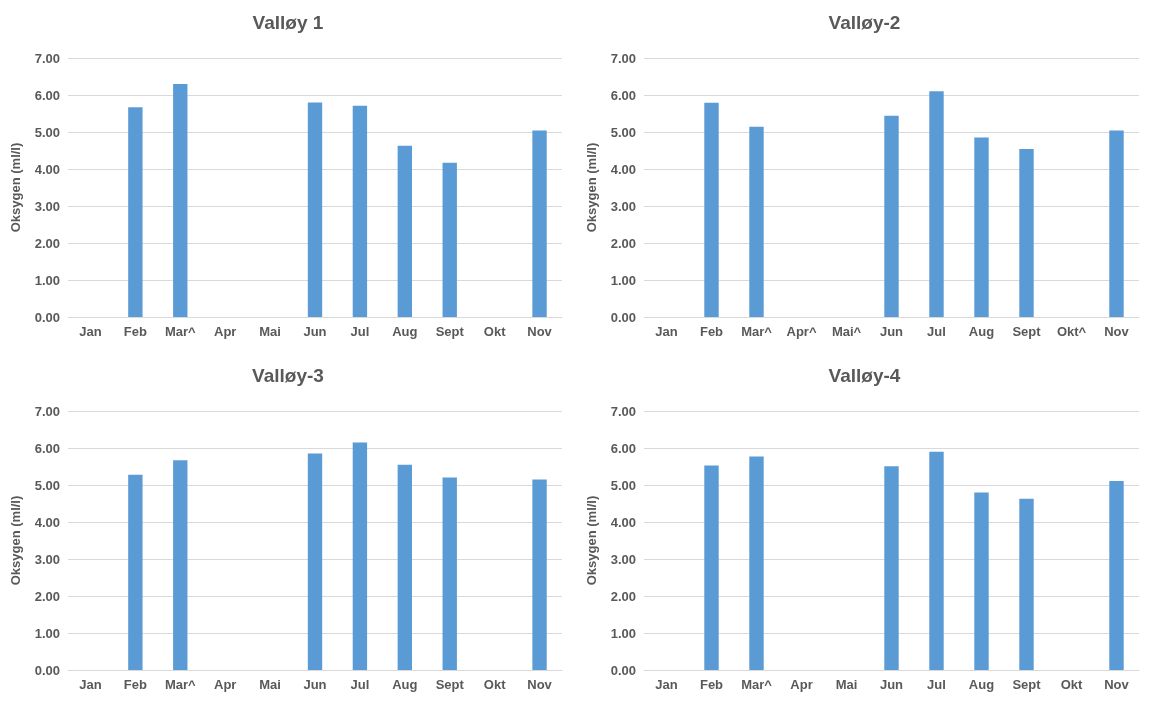  I want to click on x-tick-label: Apr^, so click(801, 331).